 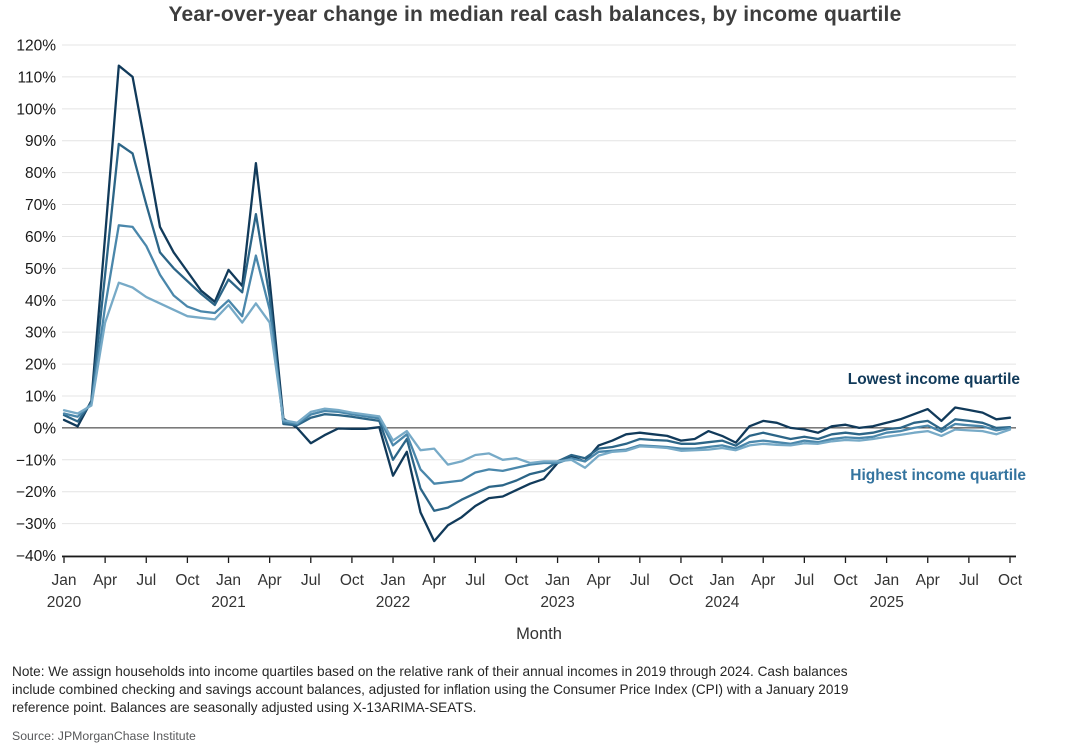 I want to click on y-axis-tick-label: 40%, so click(x=40, y=301).